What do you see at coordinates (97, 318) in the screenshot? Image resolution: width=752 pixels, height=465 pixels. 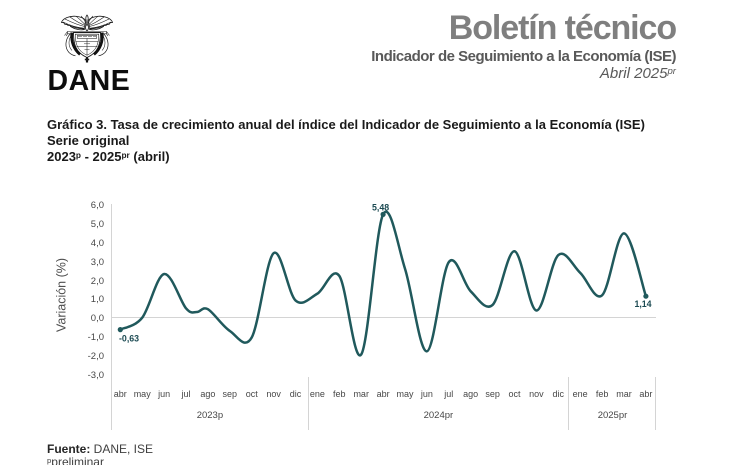 I see `svg-text: 0,0` at bounding box center [97, 318].